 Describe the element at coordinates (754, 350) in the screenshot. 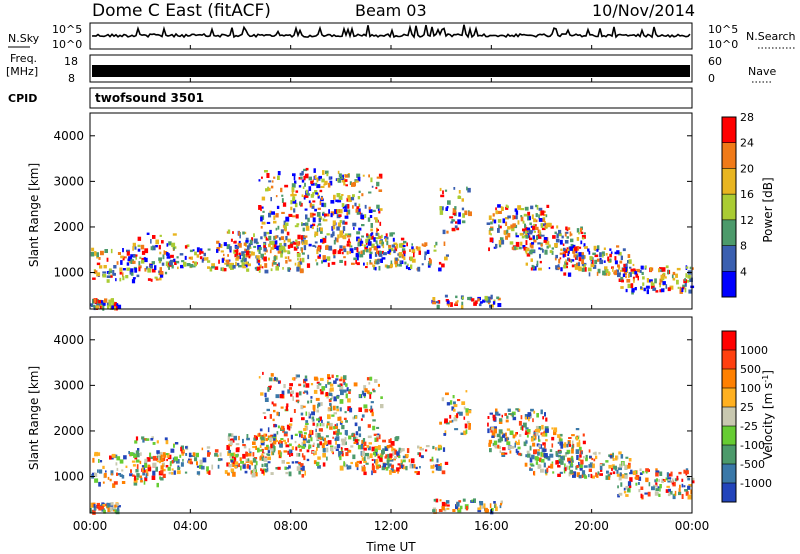

I see `velocity-colorbar-tick-label: 1000` at that location.